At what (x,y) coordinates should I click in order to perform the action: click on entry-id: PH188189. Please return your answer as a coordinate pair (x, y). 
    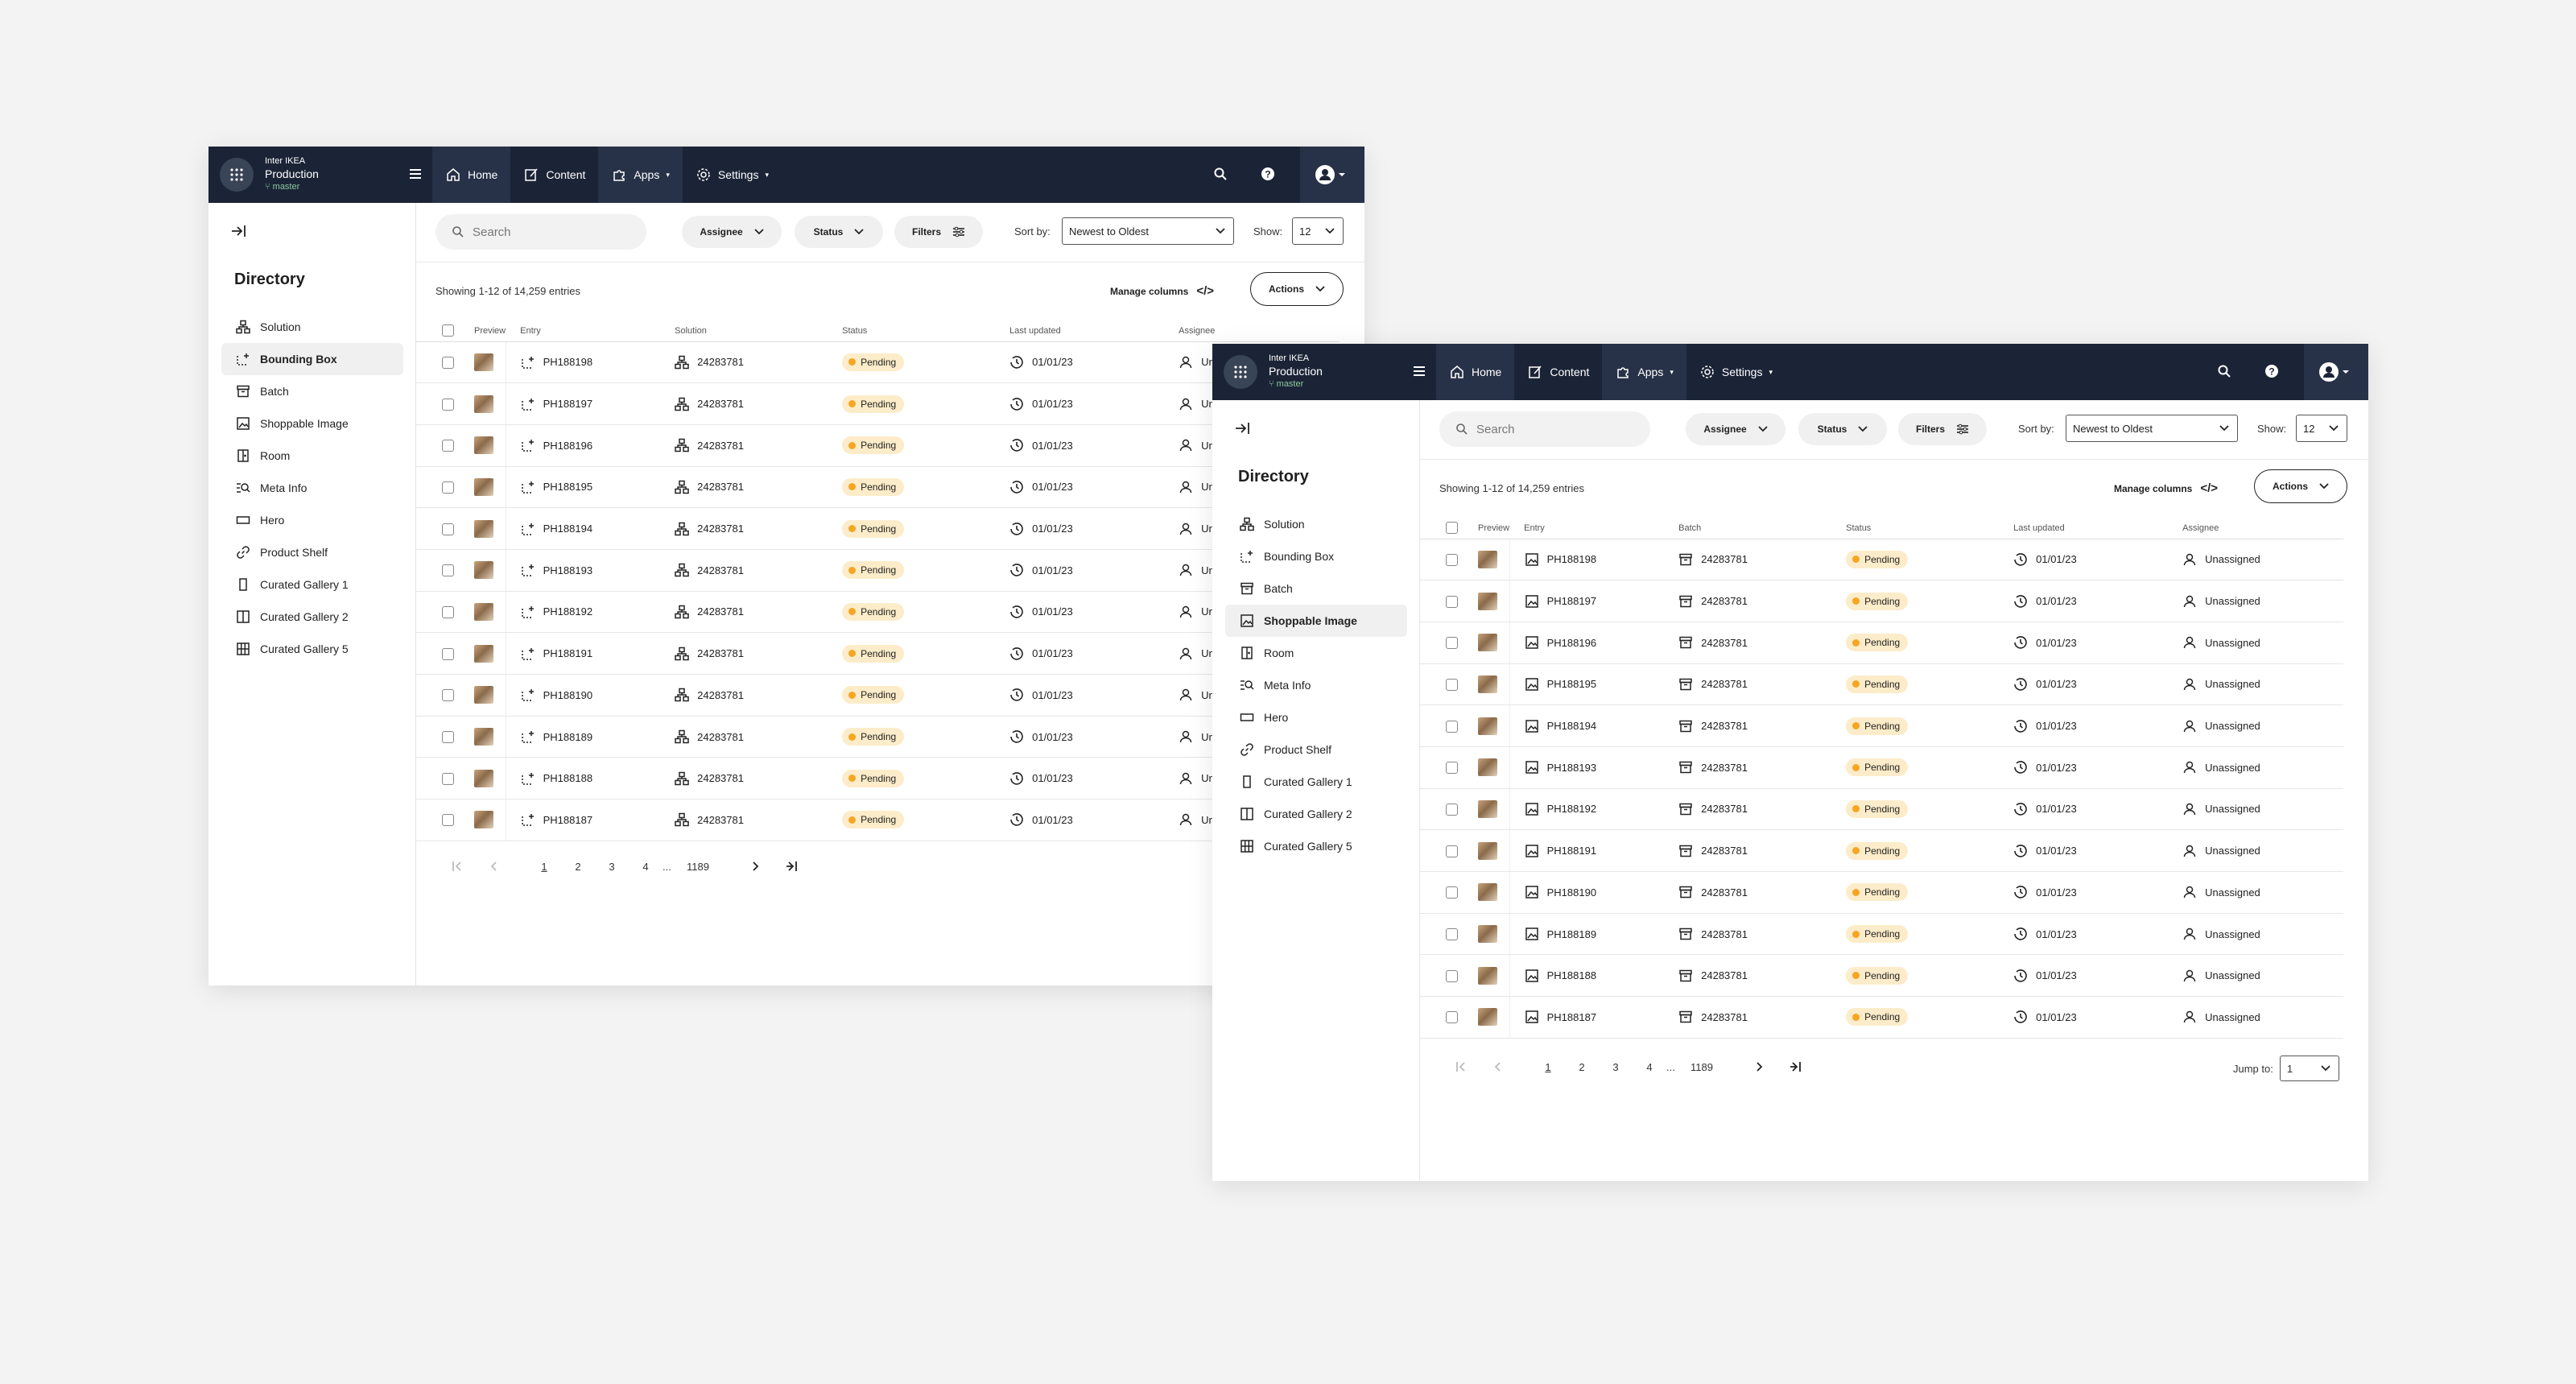
    Looking at the image, I should click on (1571, 933).